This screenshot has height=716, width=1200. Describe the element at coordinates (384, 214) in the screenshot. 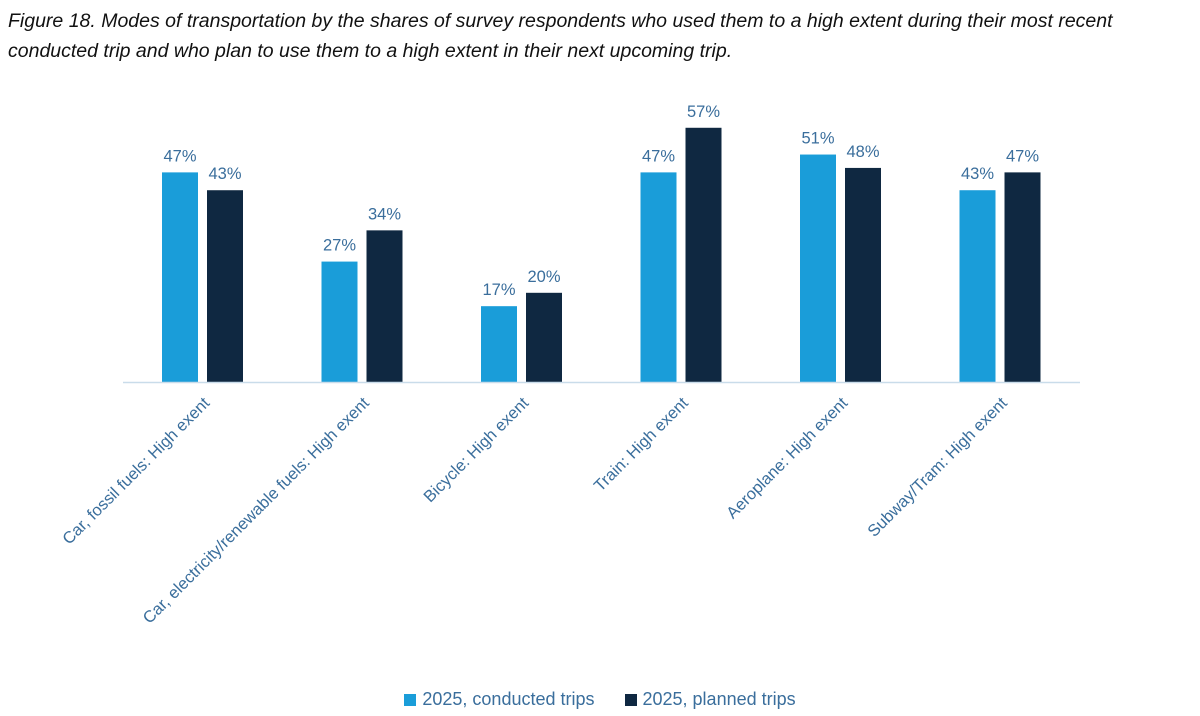

I see `data-label: 34%` at that location.